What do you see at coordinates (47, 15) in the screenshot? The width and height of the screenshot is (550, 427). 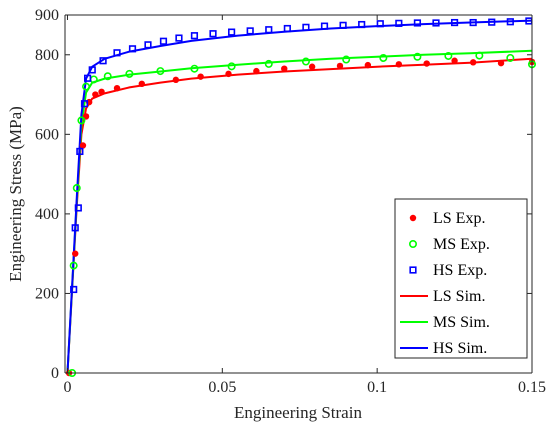 I see `y-tick-label: 900` at bounding box center [47, 15].